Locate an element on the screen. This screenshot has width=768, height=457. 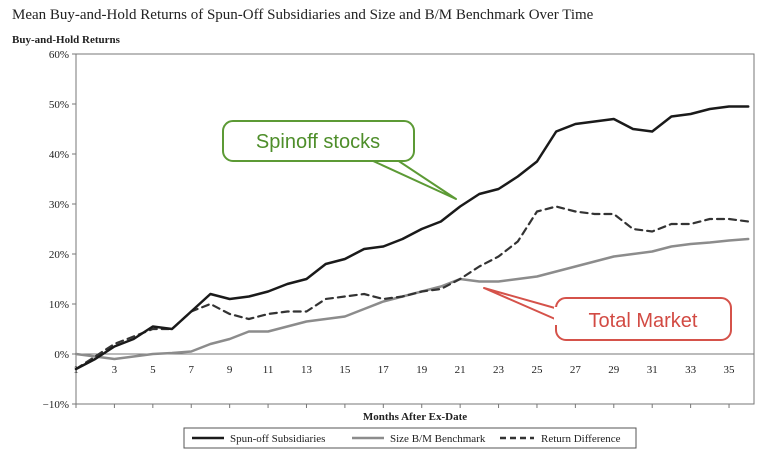
y-tick-label: 50% is located at coordinates (59, 105).